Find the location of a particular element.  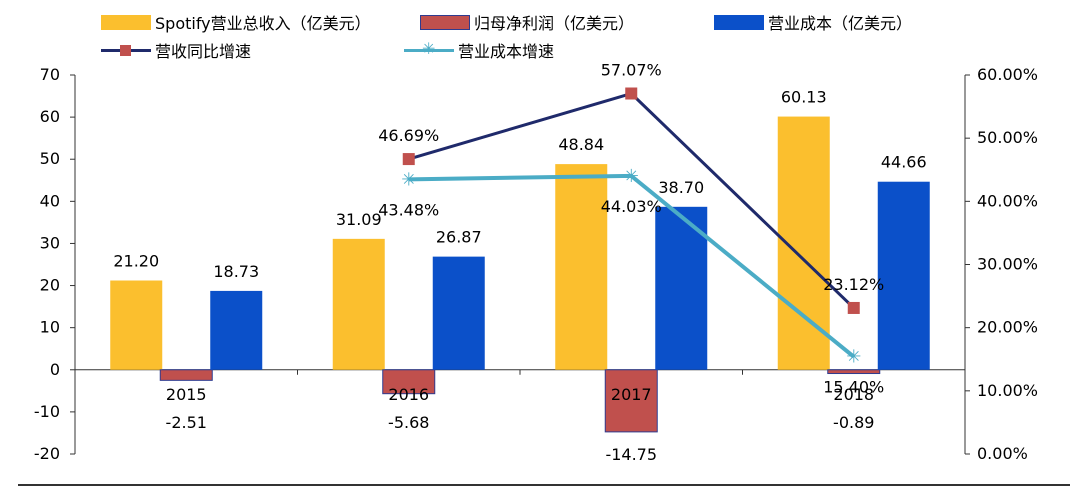

y-left-tick-label: 50 is located at coordinates (50, 158).